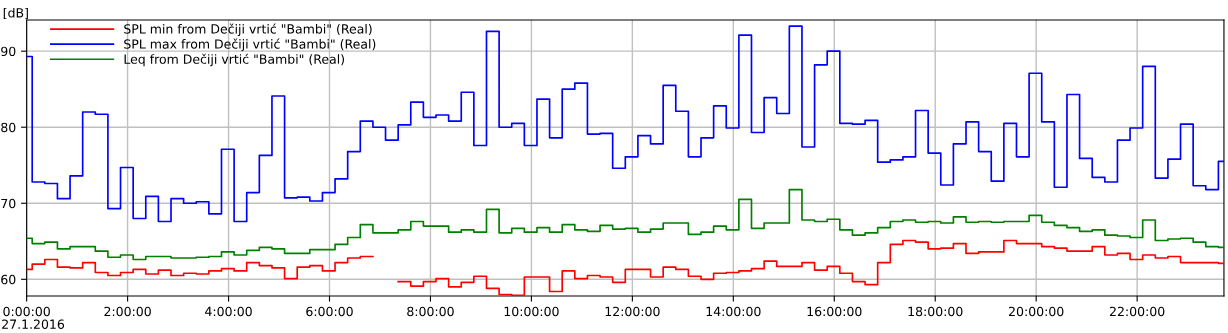 This screenshot has height=333, width=1228. What do you see at coordinates (8, 127) in the screenshot?
I see `y-tick-label: 80` at bounding box center [8, 127].